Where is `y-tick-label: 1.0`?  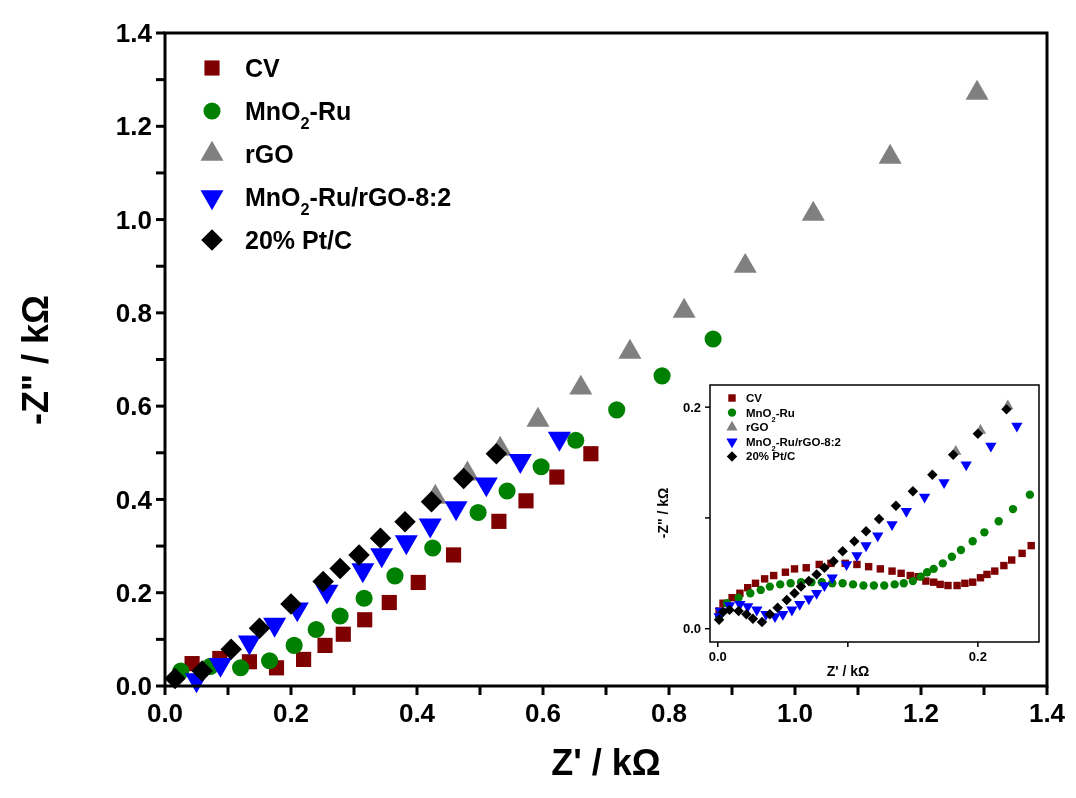
y-tick-label: 1.0 is located at coordinates (133, 219).